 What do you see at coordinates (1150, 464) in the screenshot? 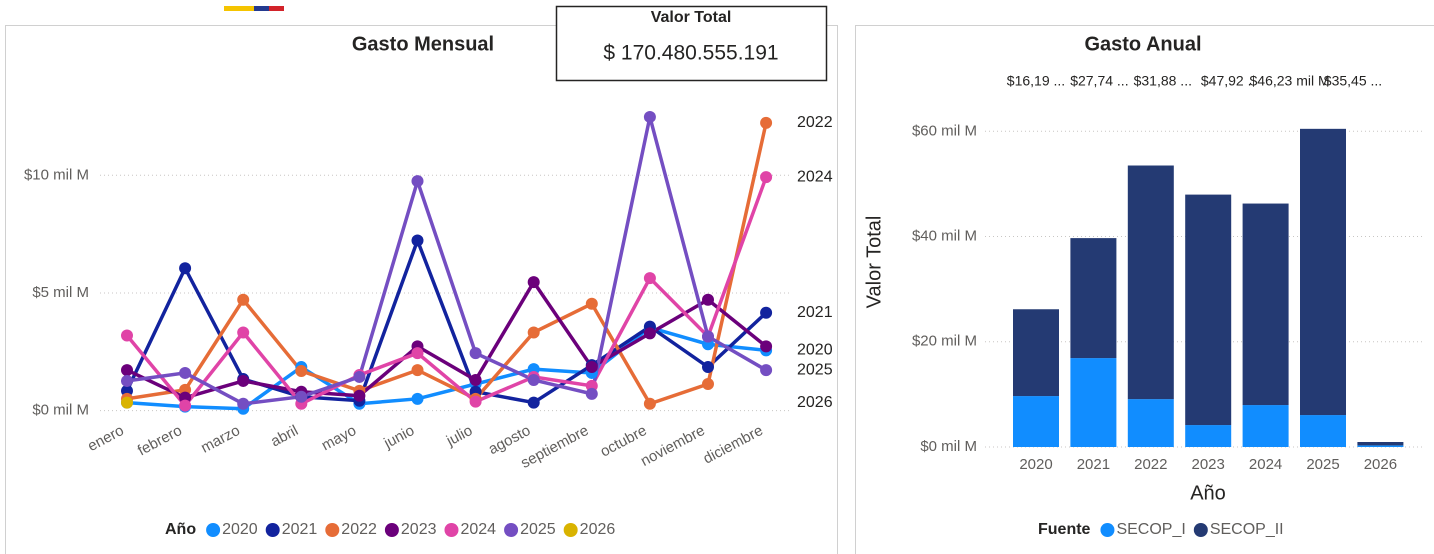
I see `x-tick-label: 2022` at bounding box center [1150, 464].